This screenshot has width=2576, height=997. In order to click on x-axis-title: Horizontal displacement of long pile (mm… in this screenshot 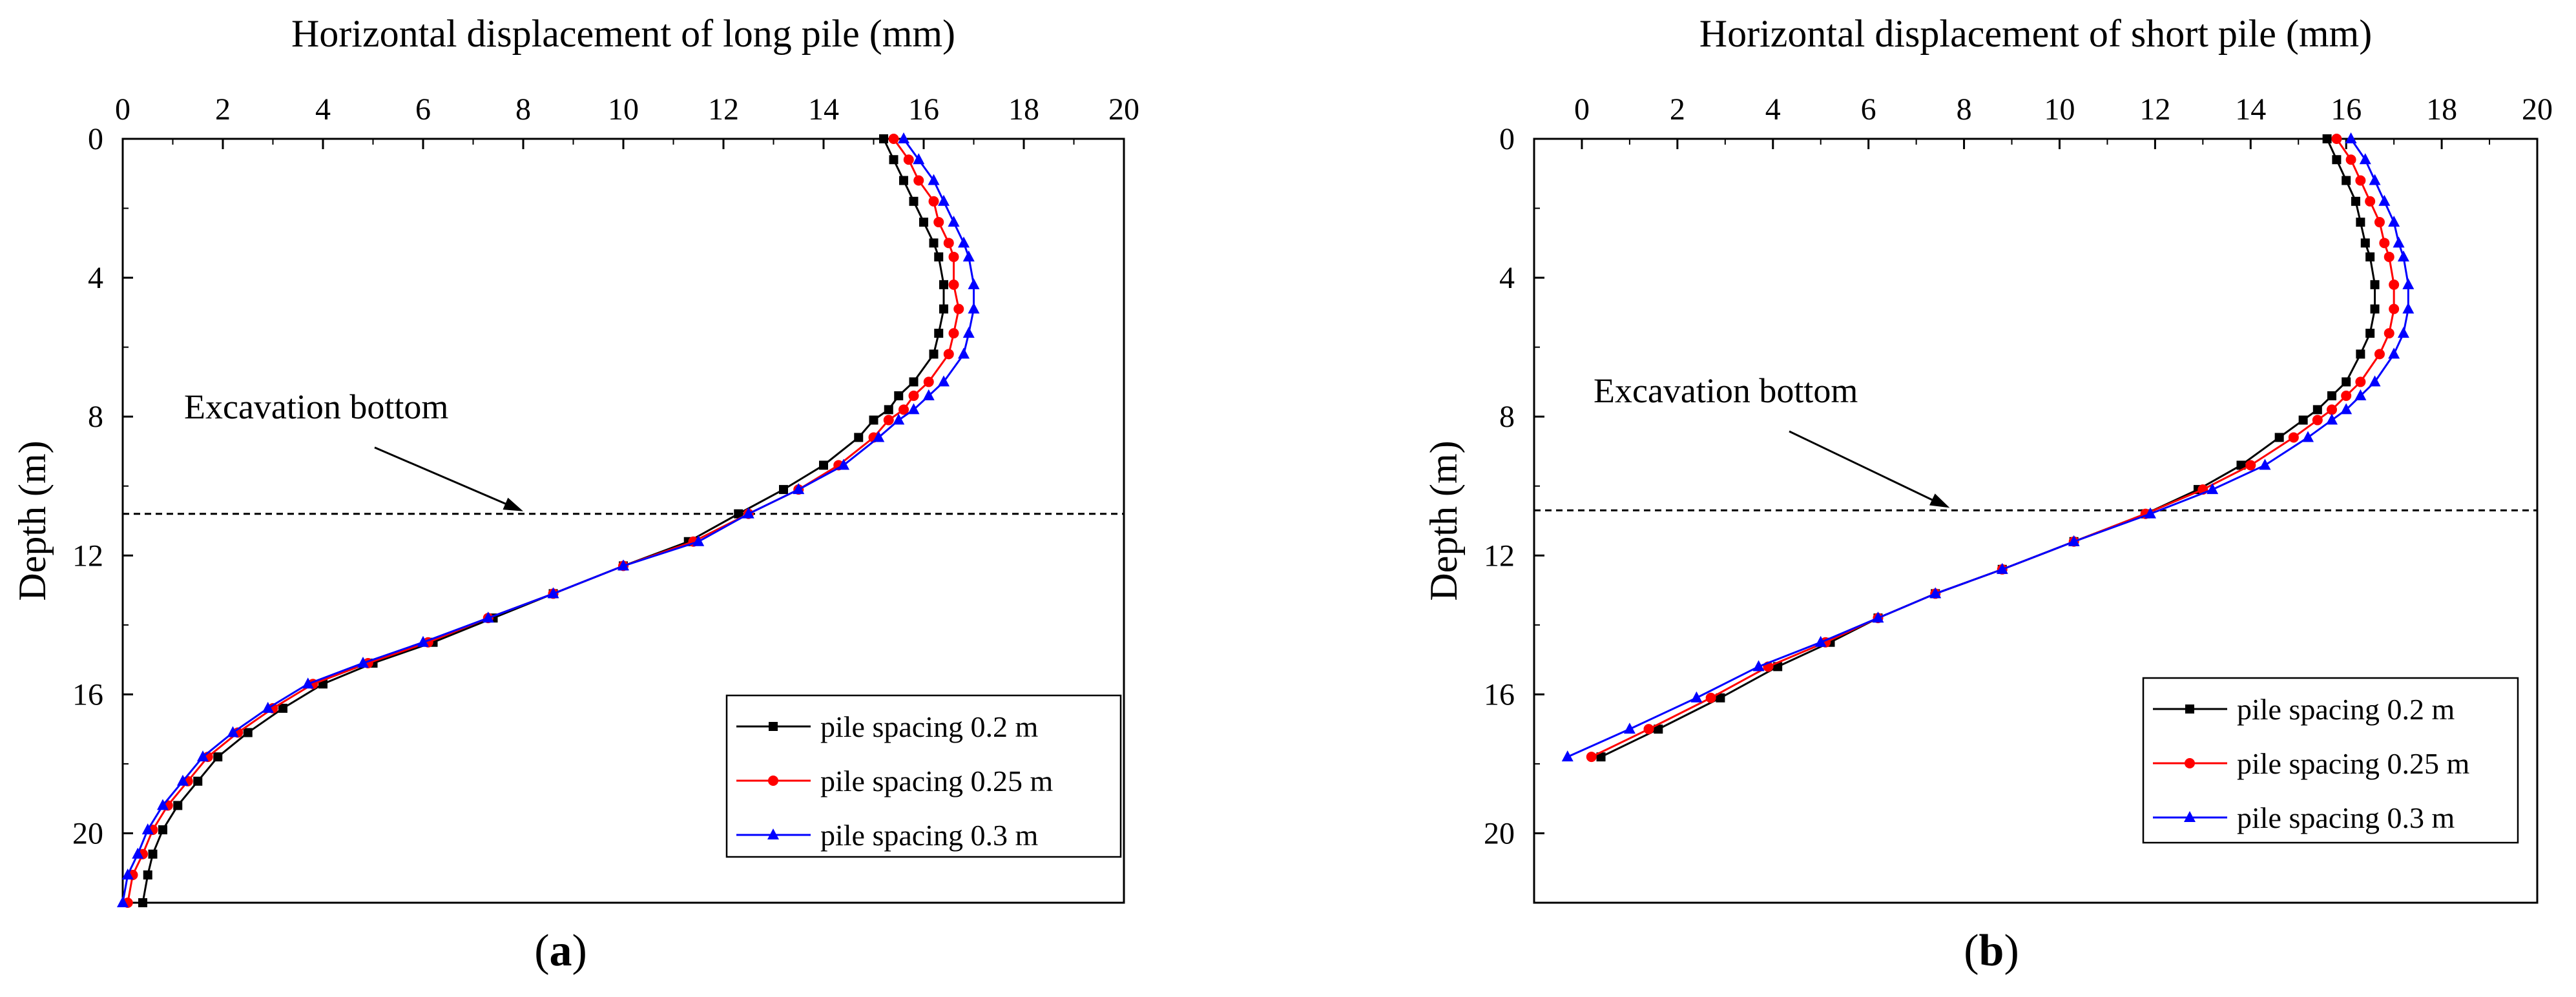, I will do `click(623, 33)`.